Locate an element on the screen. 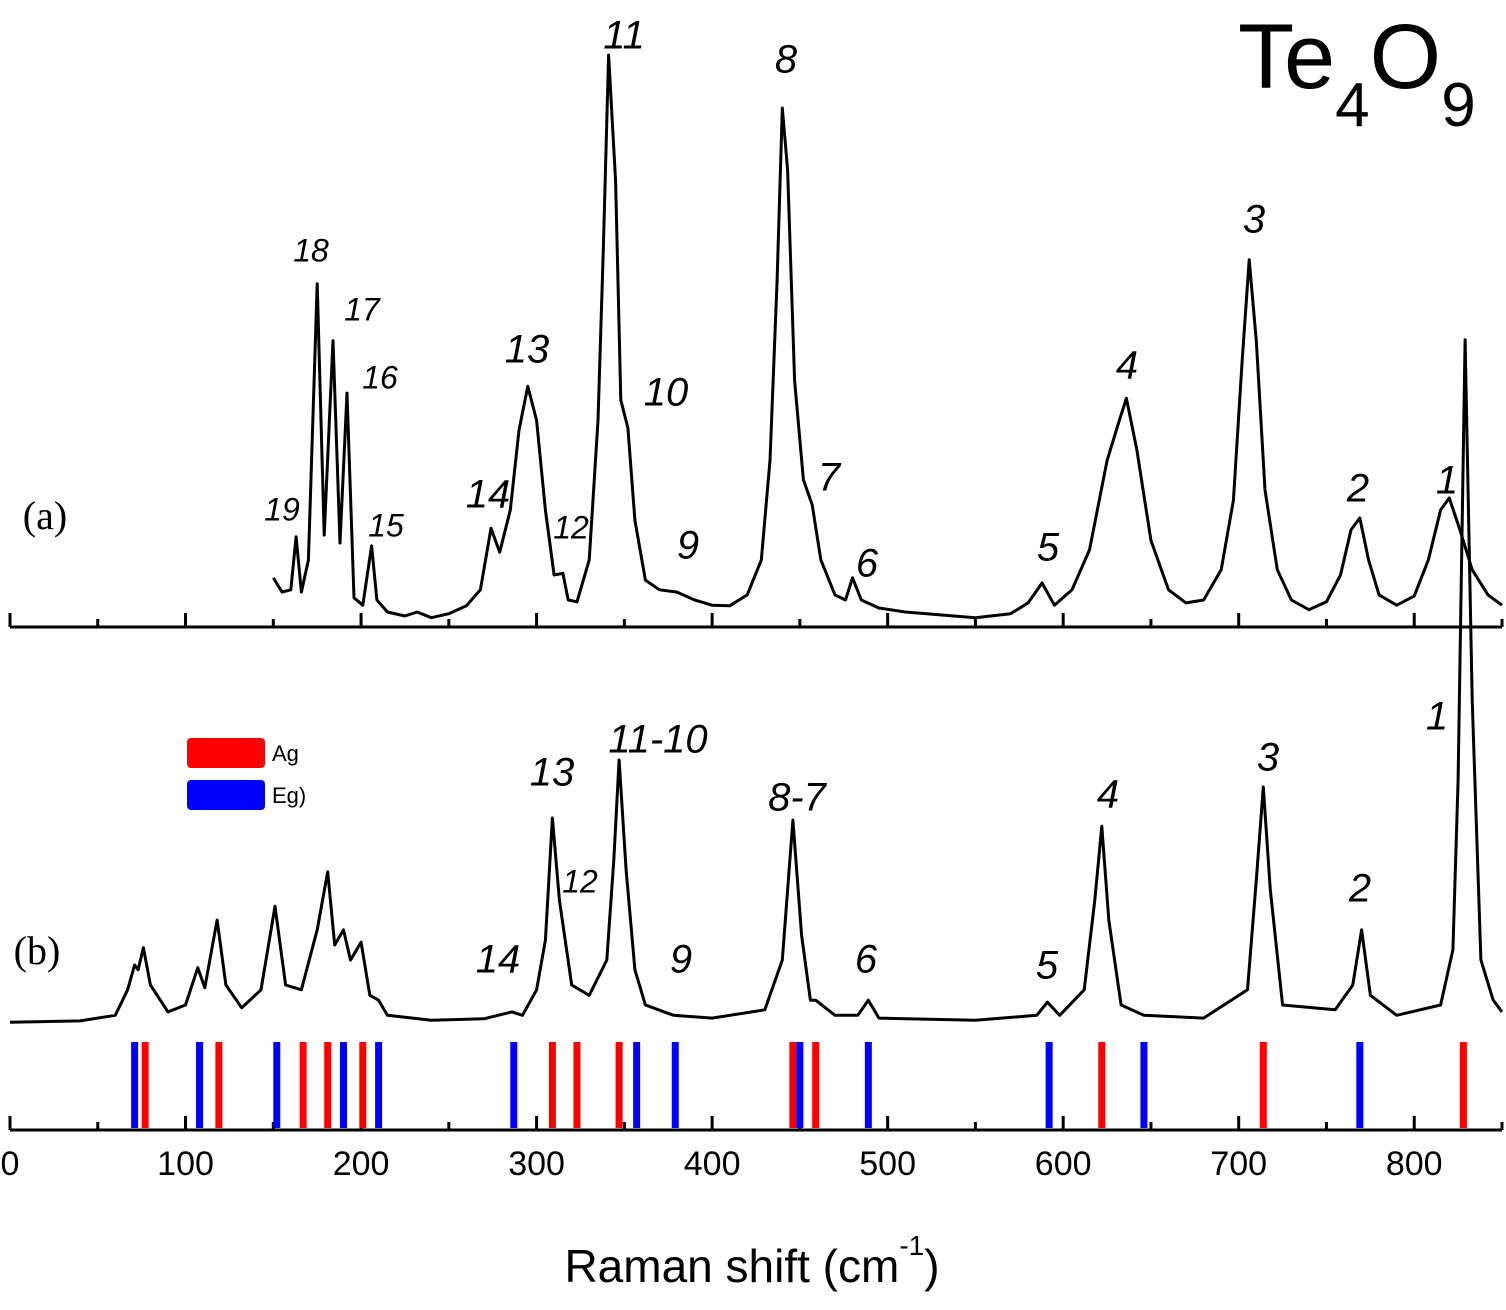  x-tick-label: 500 is located at coordinates (887, 1164).